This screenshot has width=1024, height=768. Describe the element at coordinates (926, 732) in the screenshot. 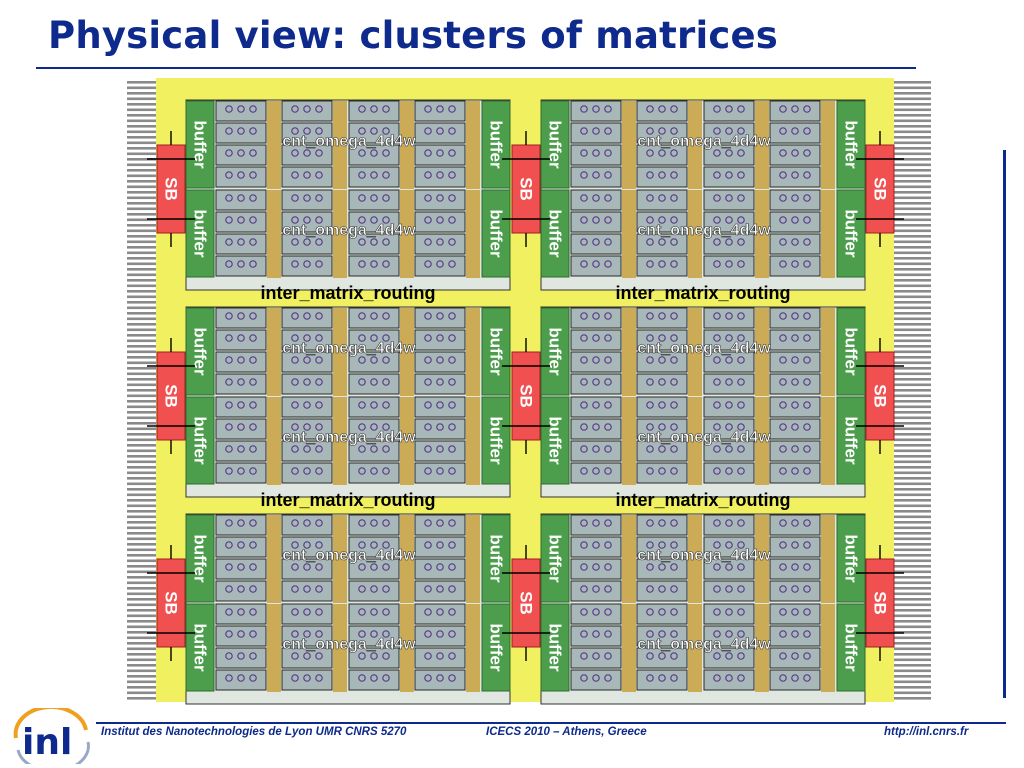

I see `footer-url: http://inl.cnrs.fr` at that location.